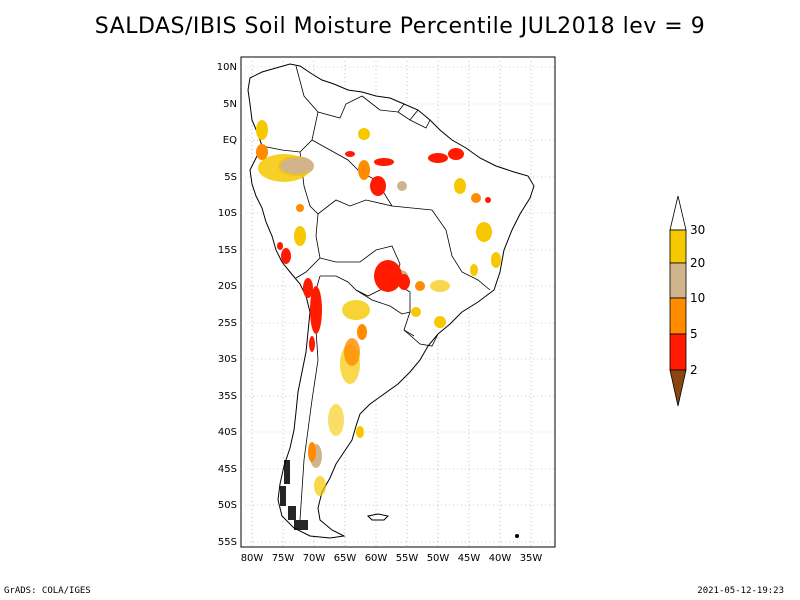 This screenshot has width=800, height=600. What do you see at coordinates (392, 558) in the screenshot?
I see `longitude-labels: 80W 75W 70W 65W 60W 55W 50W 45W 40W 35W` at bounding box center [392, 558].